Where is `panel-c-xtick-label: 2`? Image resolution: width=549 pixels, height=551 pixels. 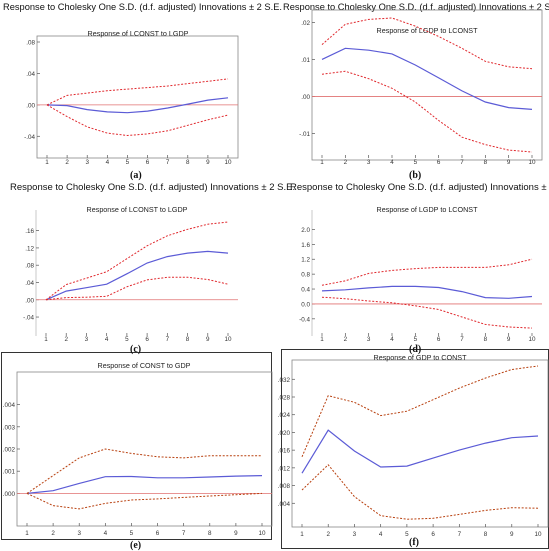 panel-c-xtick-label: 2 is located at coordinates (66, 339).